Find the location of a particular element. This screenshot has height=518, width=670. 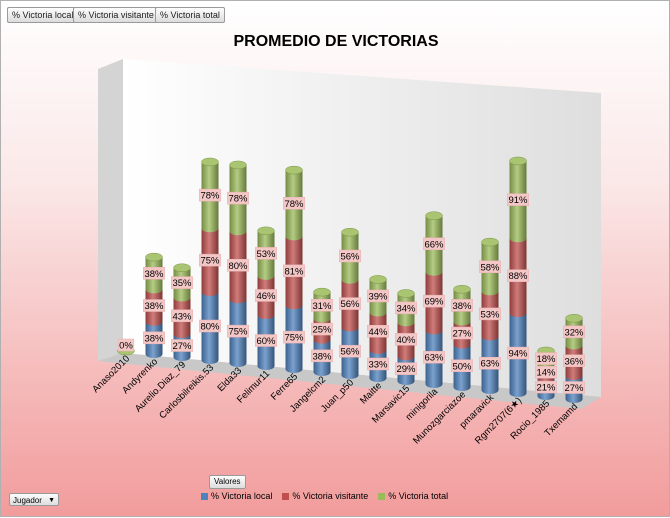

data-label-12-0: 50% is located at coordinates (462, 365).